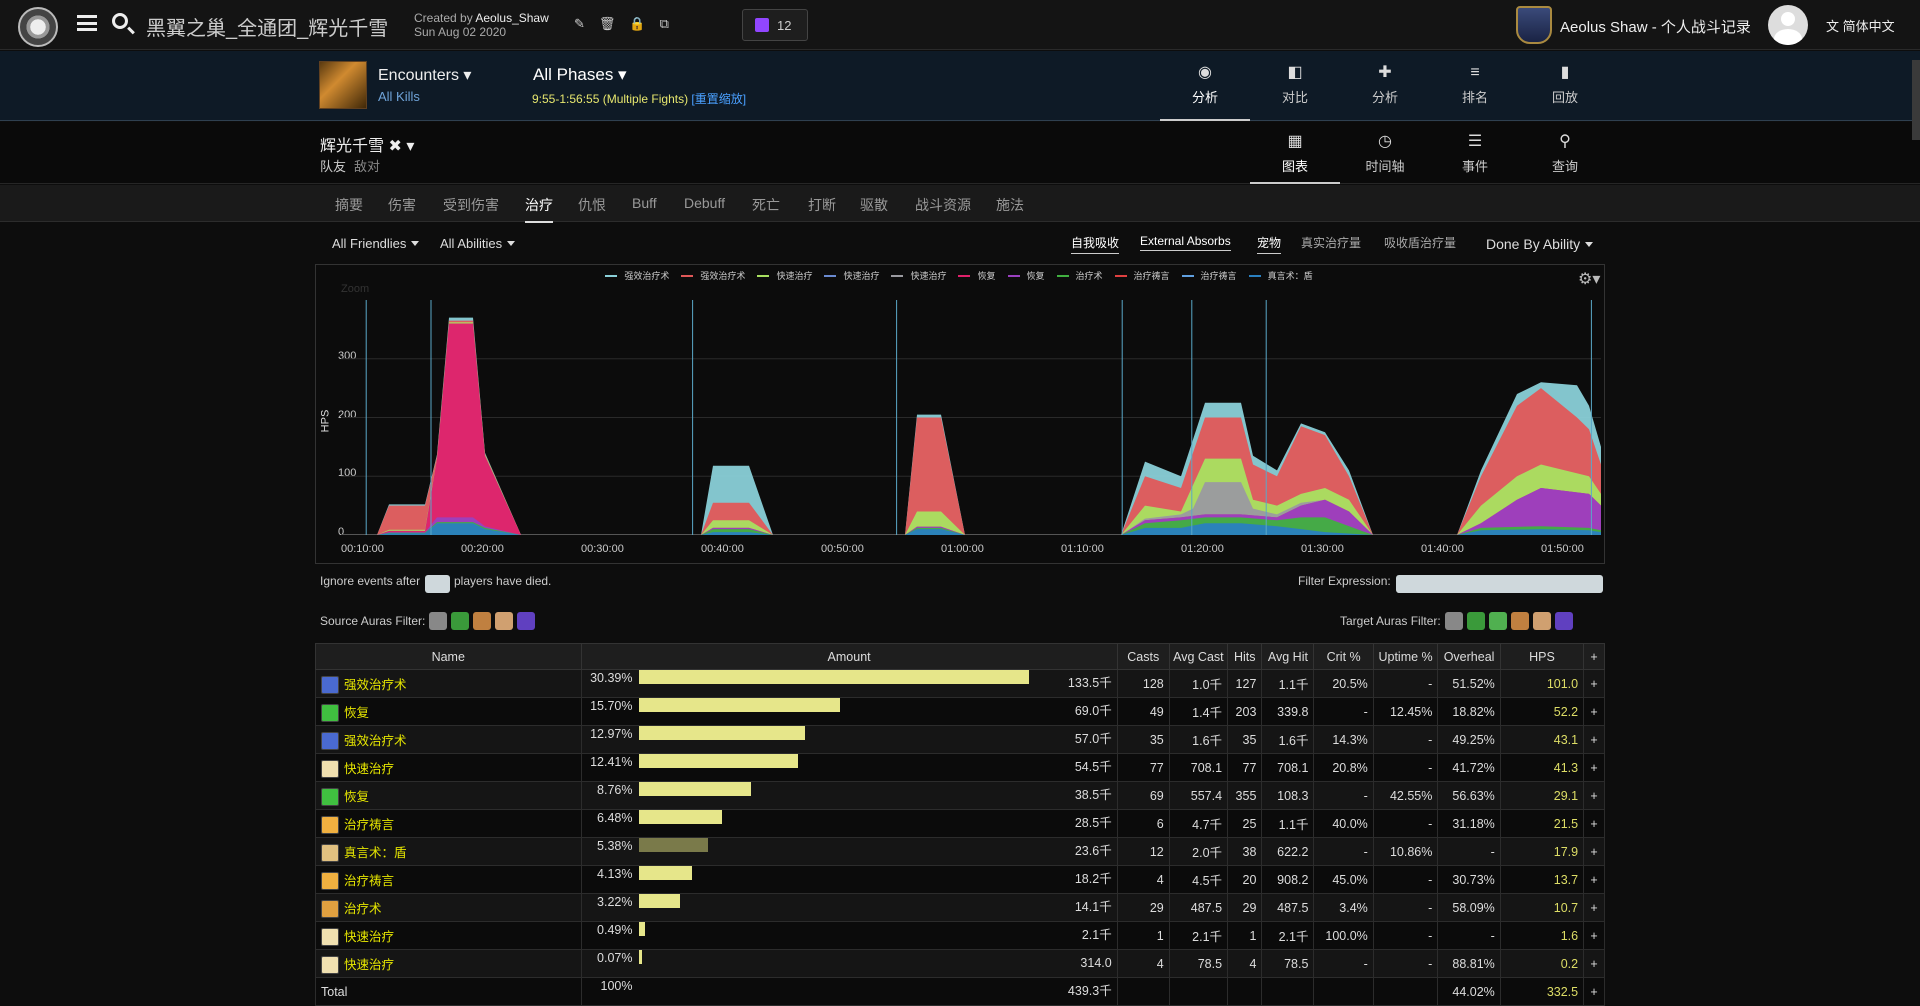  I want to click on tab-4: 仇恨, so click(592, 205).